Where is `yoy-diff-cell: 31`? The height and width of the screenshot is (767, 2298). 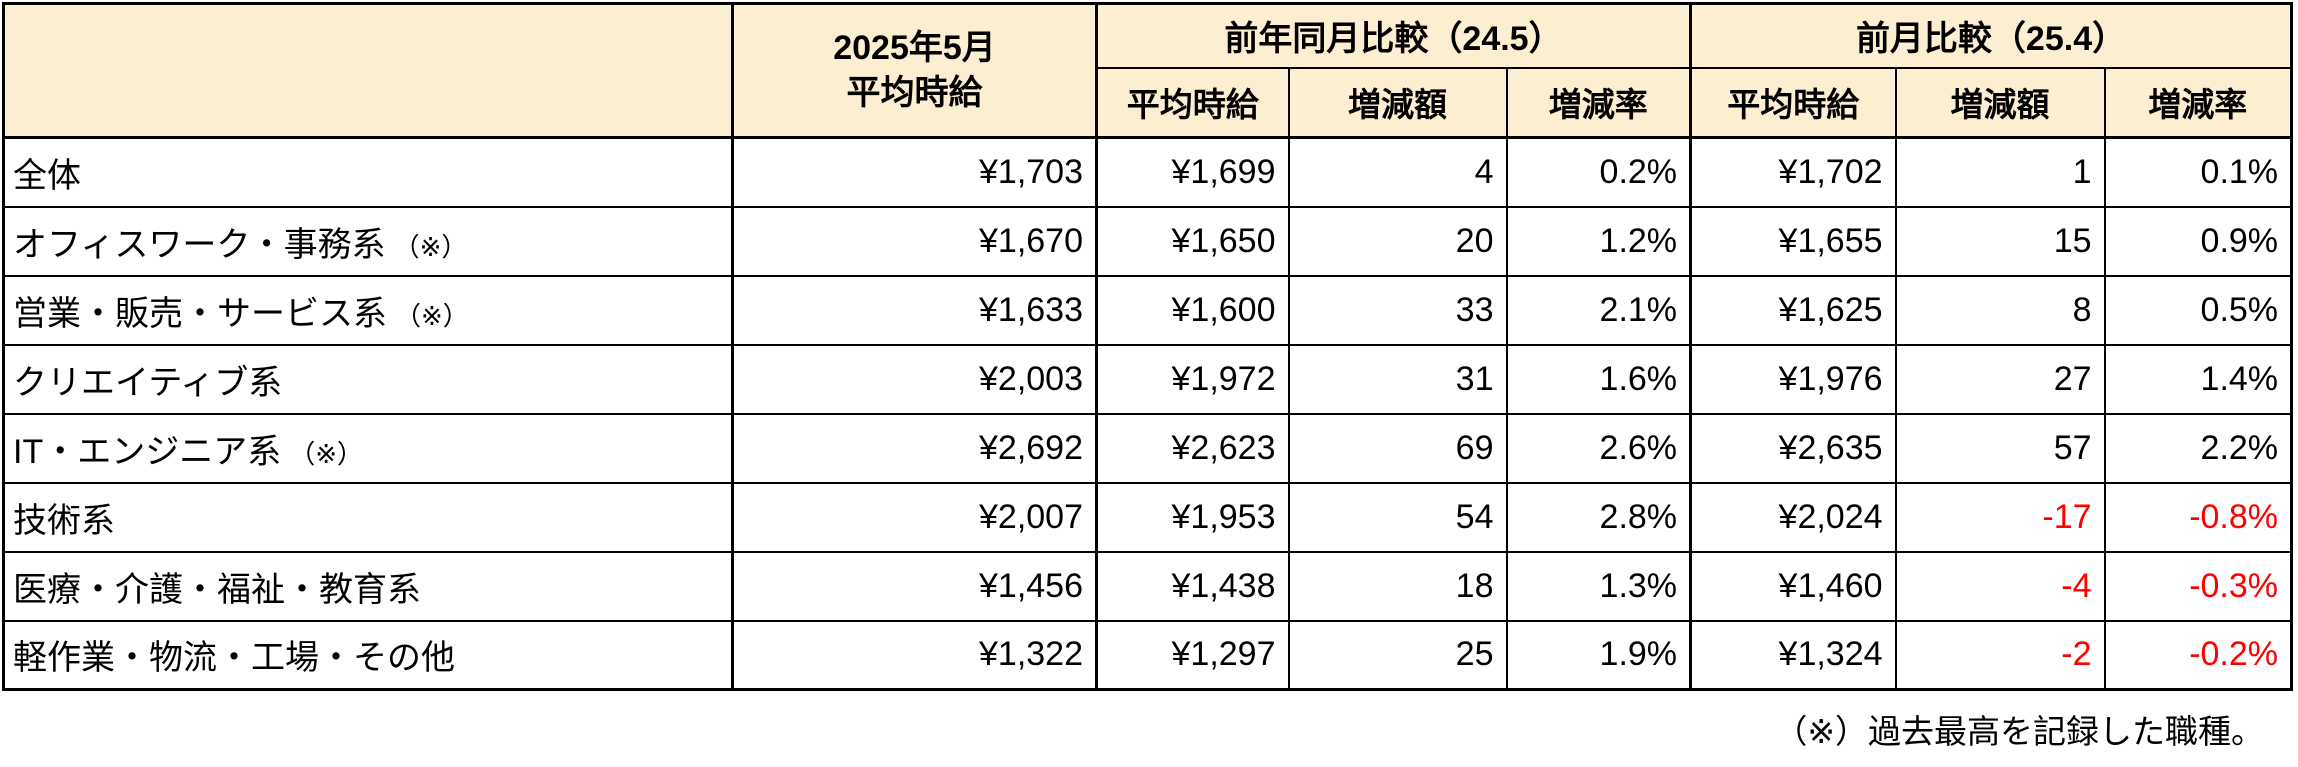
yoy-diff-cell: 31 is located at coordinates (1397, 379).